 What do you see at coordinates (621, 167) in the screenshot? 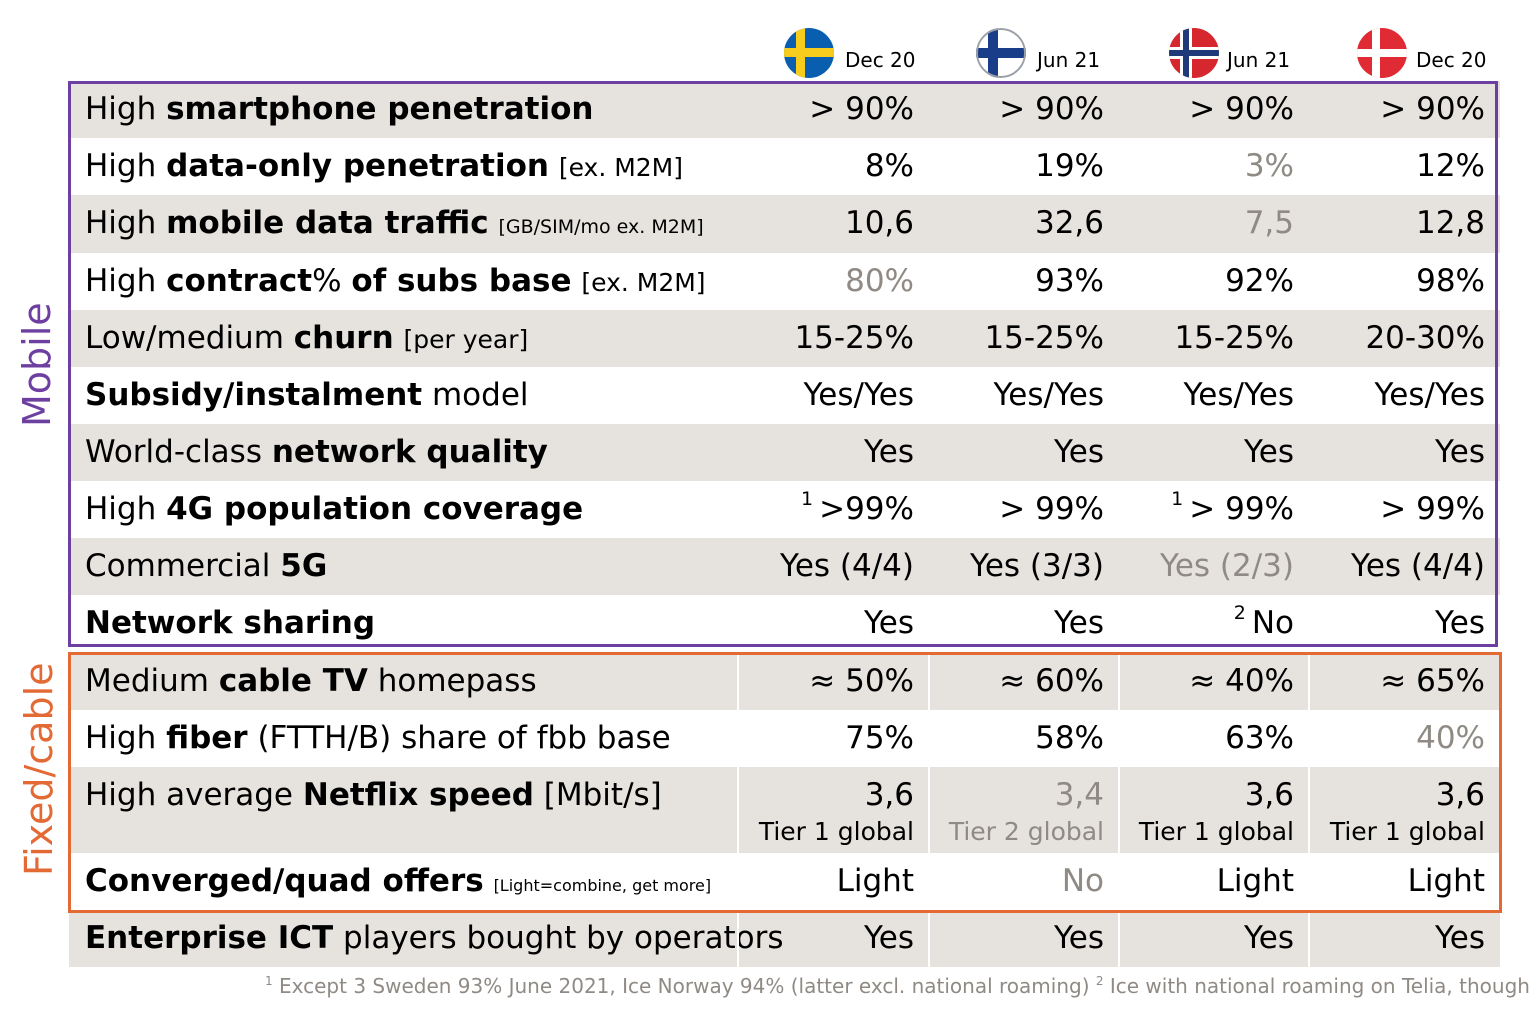
I see `row-label-note: [ex. M2M]` at bounding box center [621, 167].